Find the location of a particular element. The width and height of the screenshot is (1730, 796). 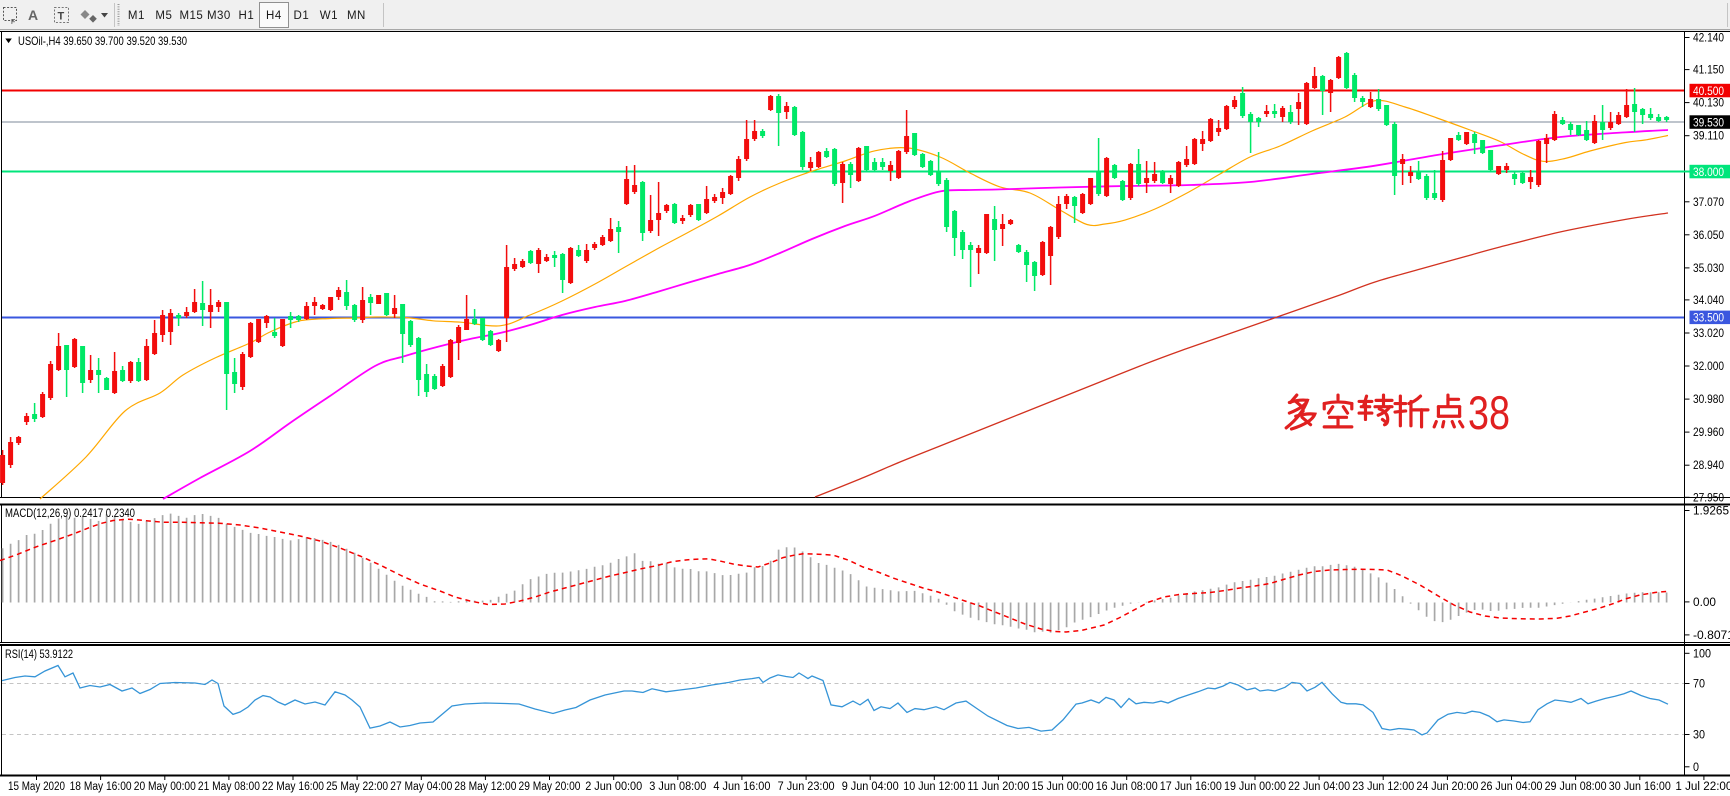

svg-text: 27 May 04:00 is located at coordinates (421, 787).